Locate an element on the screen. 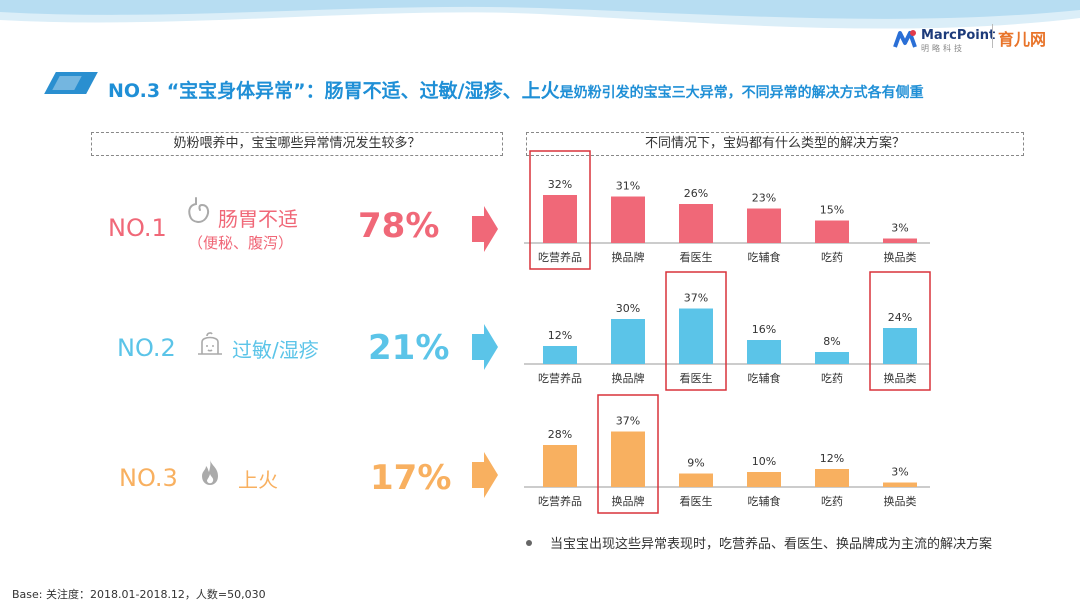 The width and height of the screenshot is (1080, 608). logo-divider is located at coordinates (992, 36).